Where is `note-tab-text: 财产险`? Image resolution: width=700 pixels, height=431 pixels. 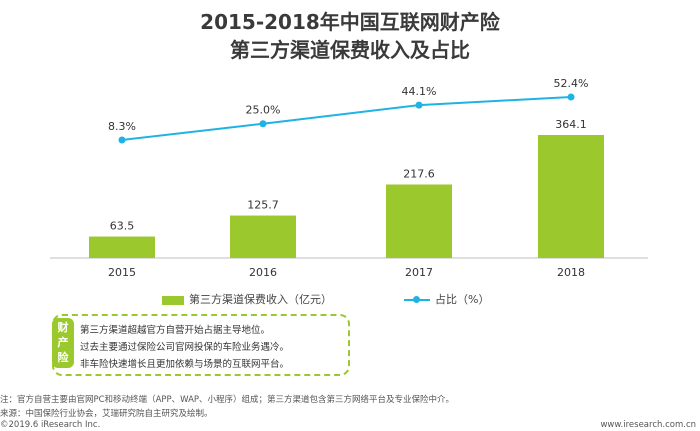
note-tab-text: 财产险 is located at coordinates (63, 342).